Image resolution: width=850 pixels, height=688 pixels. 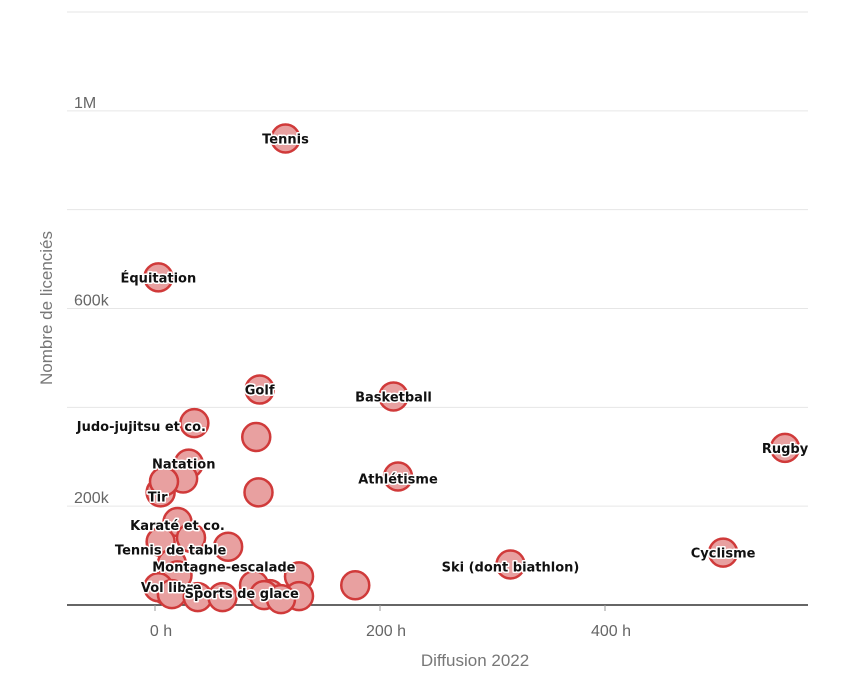 I want to click on point-rugby, so click(x=785, y=448).